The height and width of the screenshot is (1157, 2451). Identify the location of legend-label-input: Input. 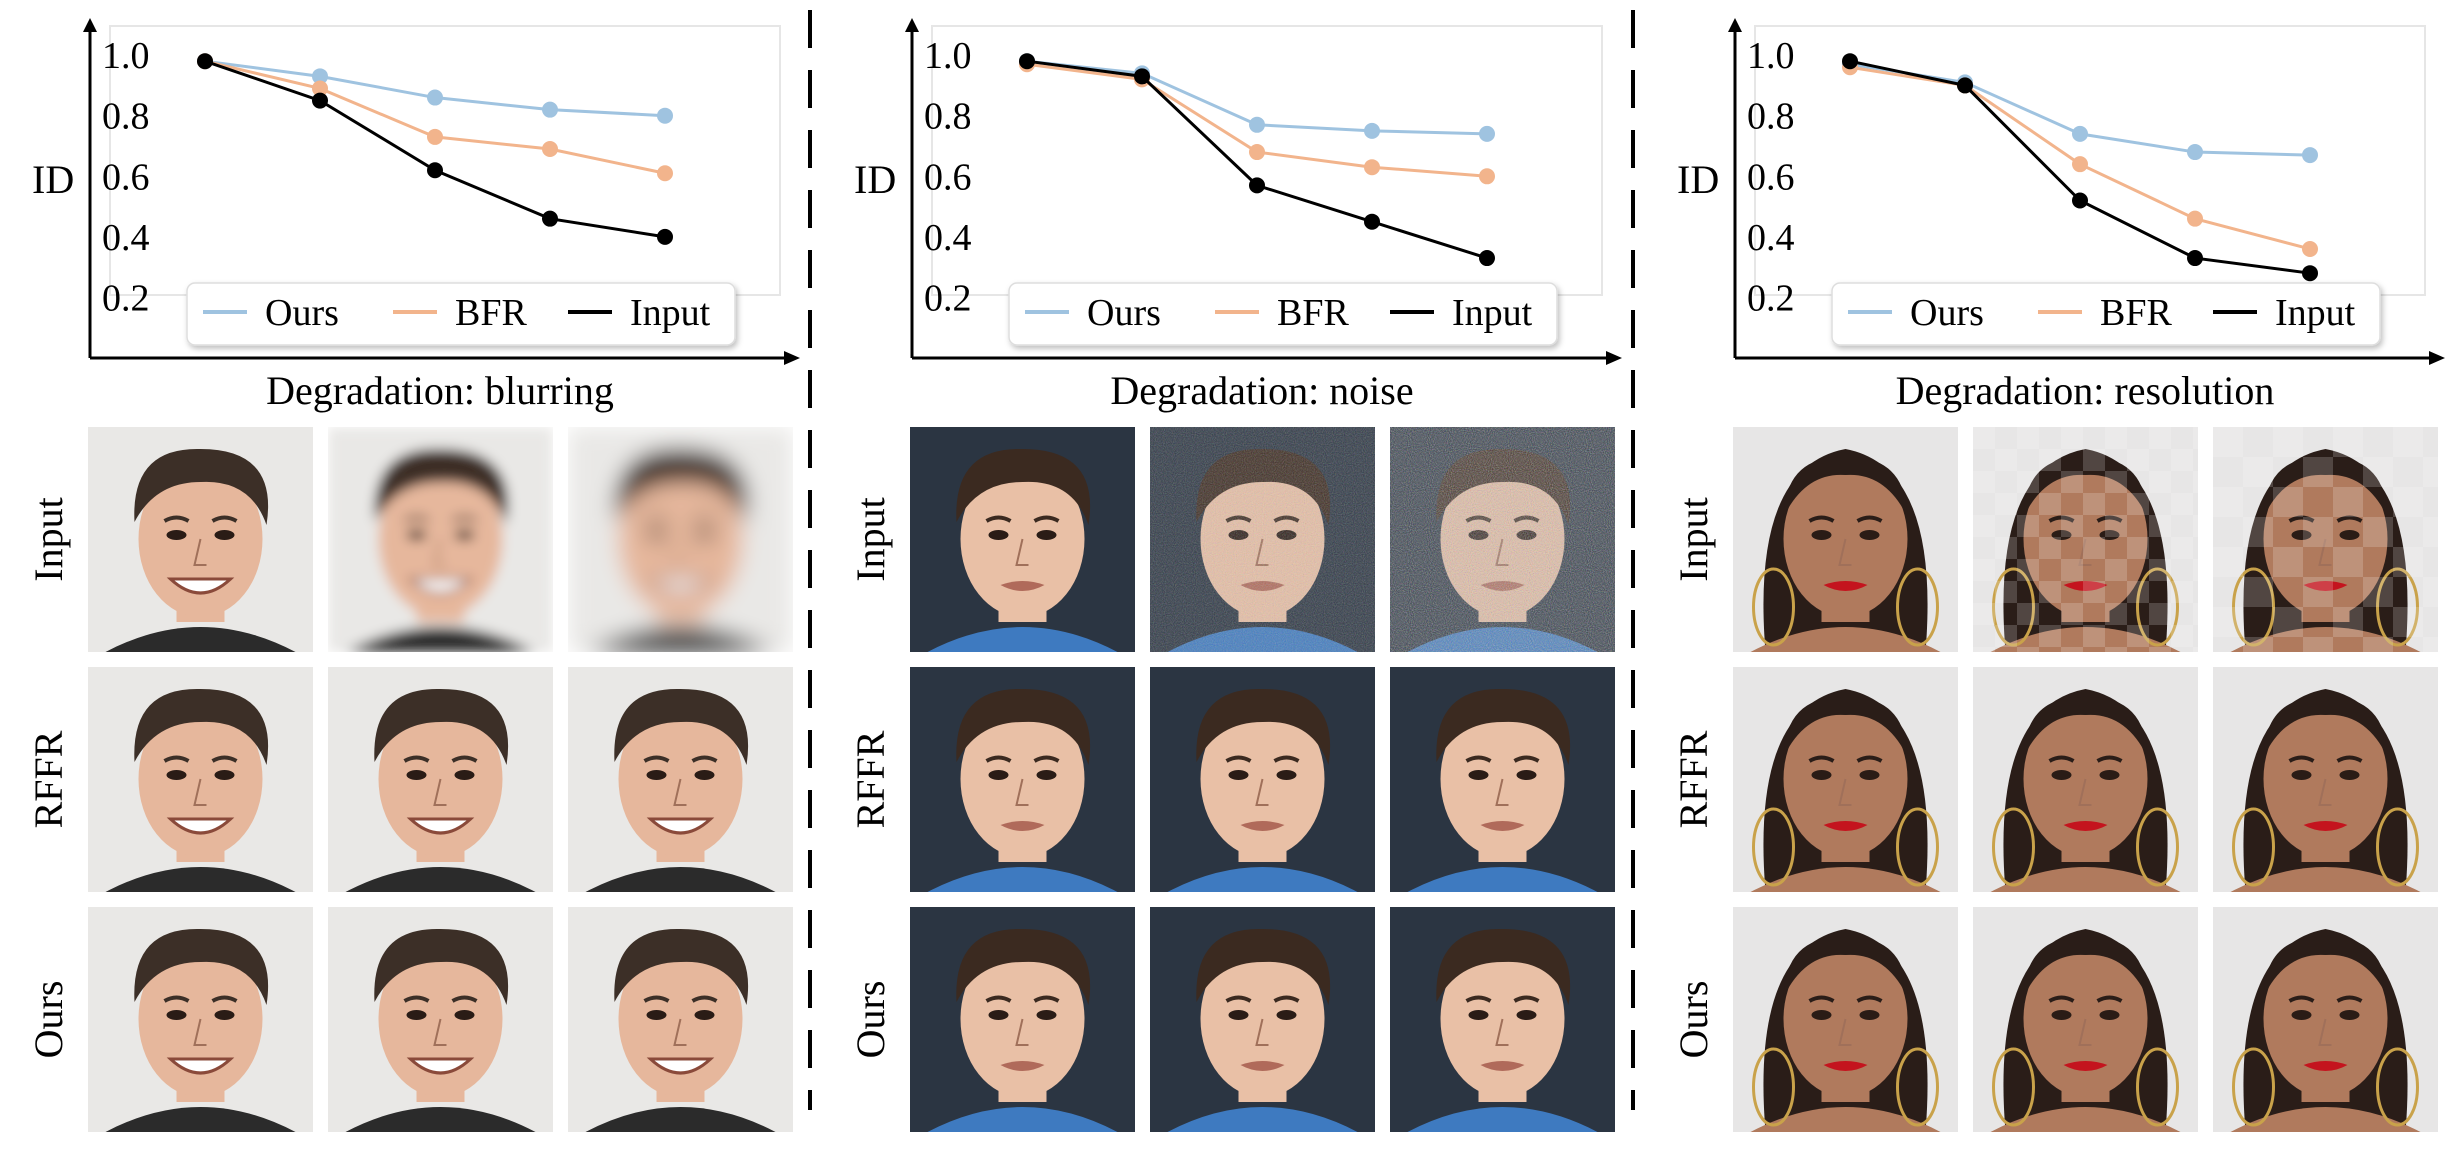
(2315, 313).